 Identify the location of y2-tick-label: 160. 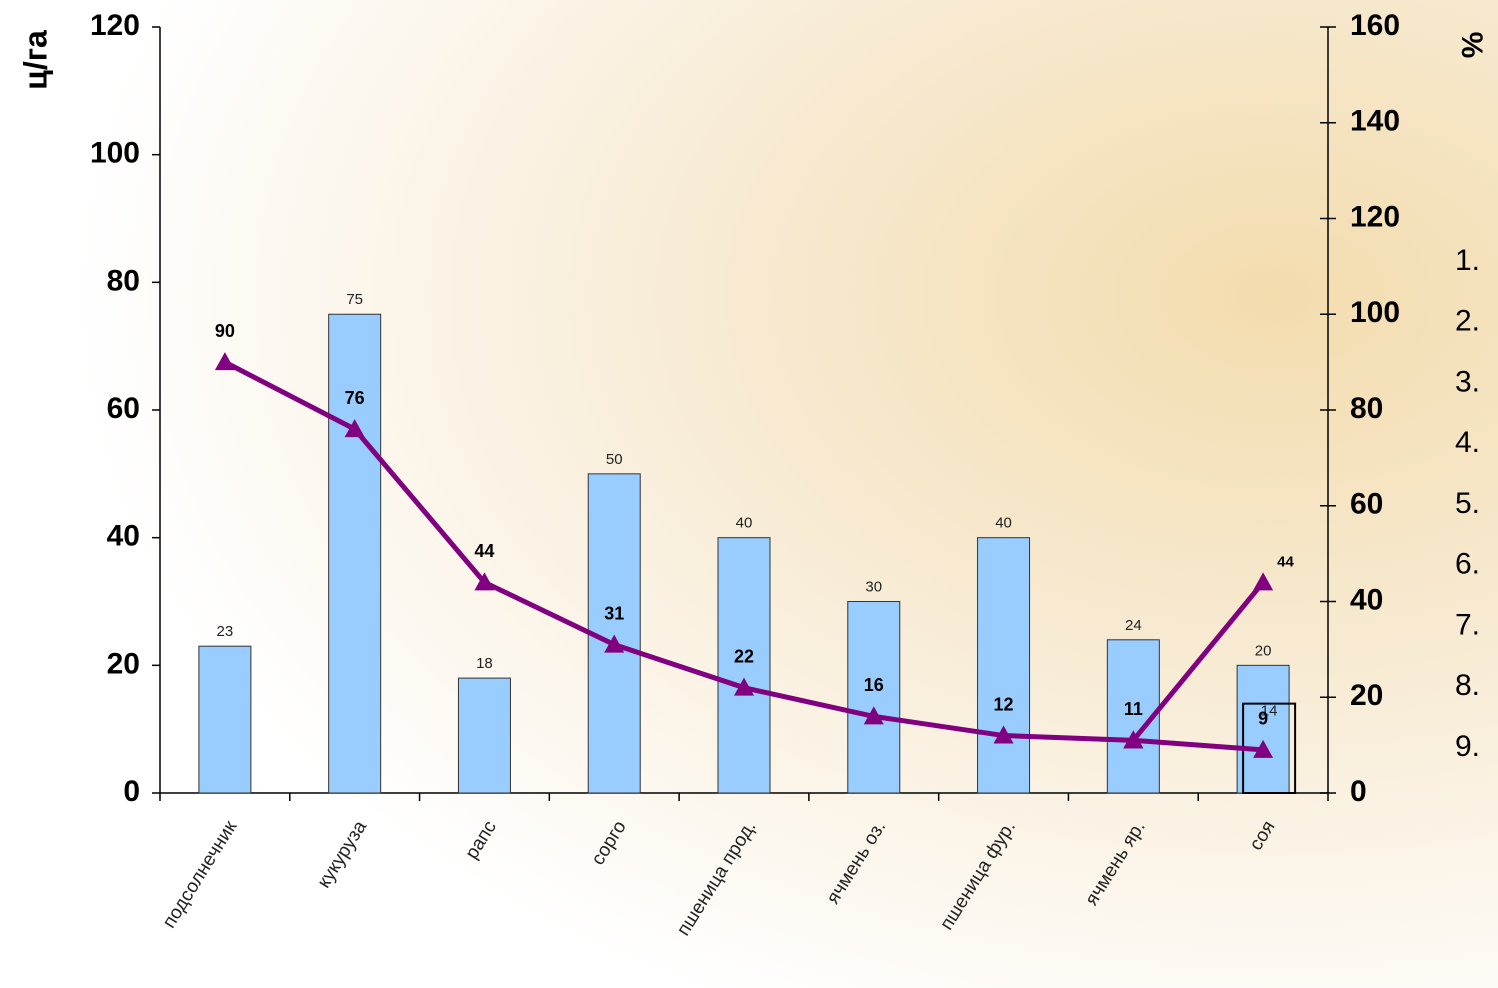
(1375, 25).